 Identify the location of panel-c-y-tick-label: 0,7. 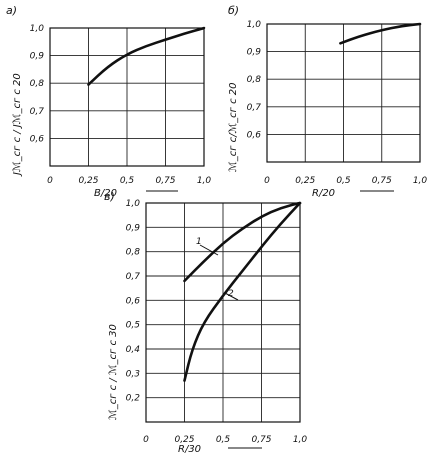
(133, 277).